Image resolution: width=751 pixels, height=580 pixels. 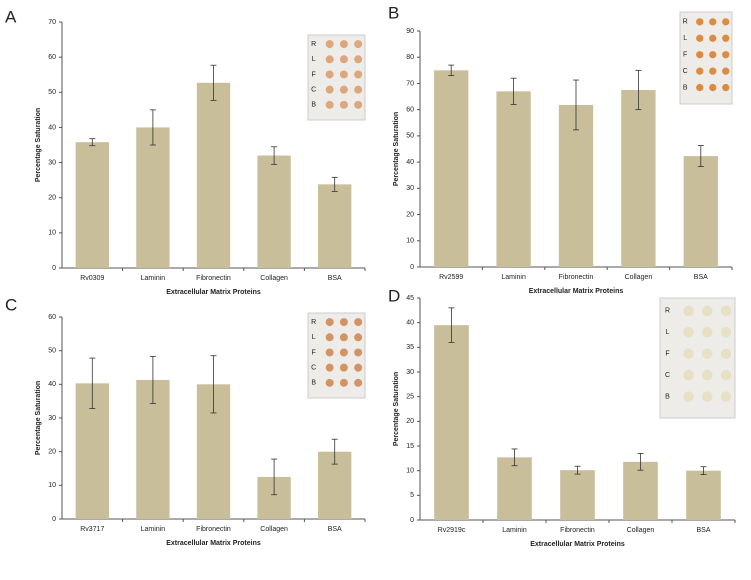 I want to click on x-tick-label: Rv2919c, so click(x=452, y=530).